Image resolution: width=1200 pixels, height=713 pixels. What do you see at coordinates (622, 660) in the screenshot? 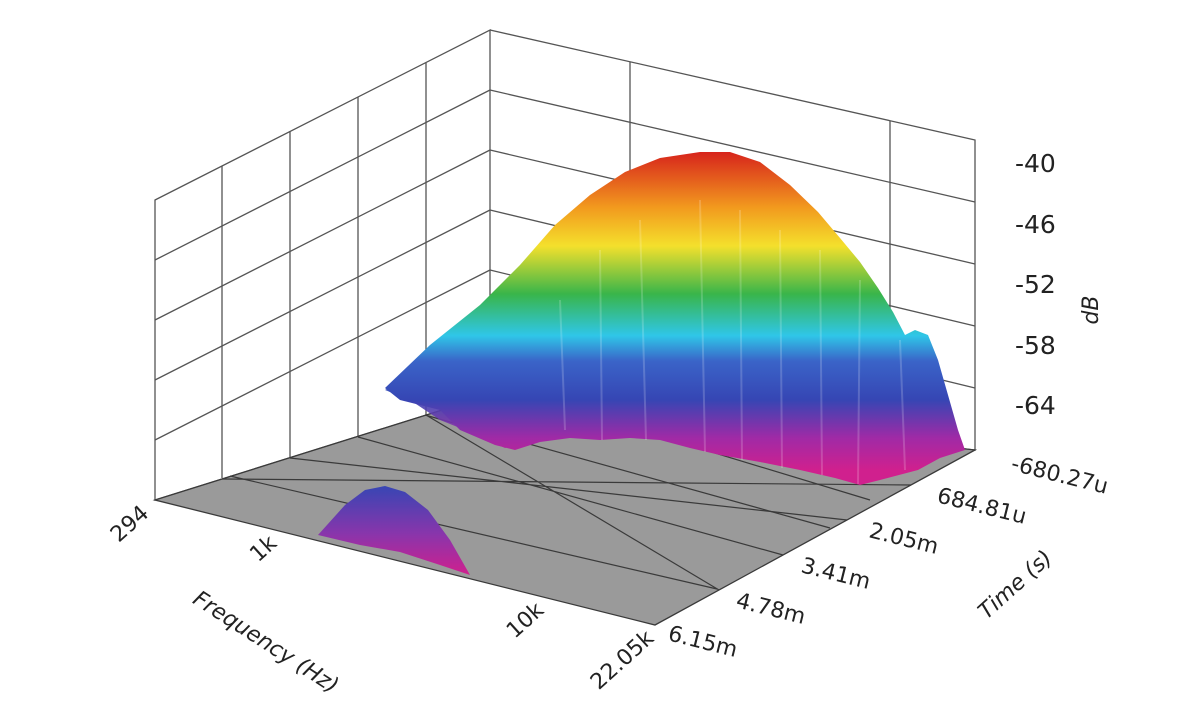
I see `frequency-tick-label: 22.05k` at bounding box center [622, 660].